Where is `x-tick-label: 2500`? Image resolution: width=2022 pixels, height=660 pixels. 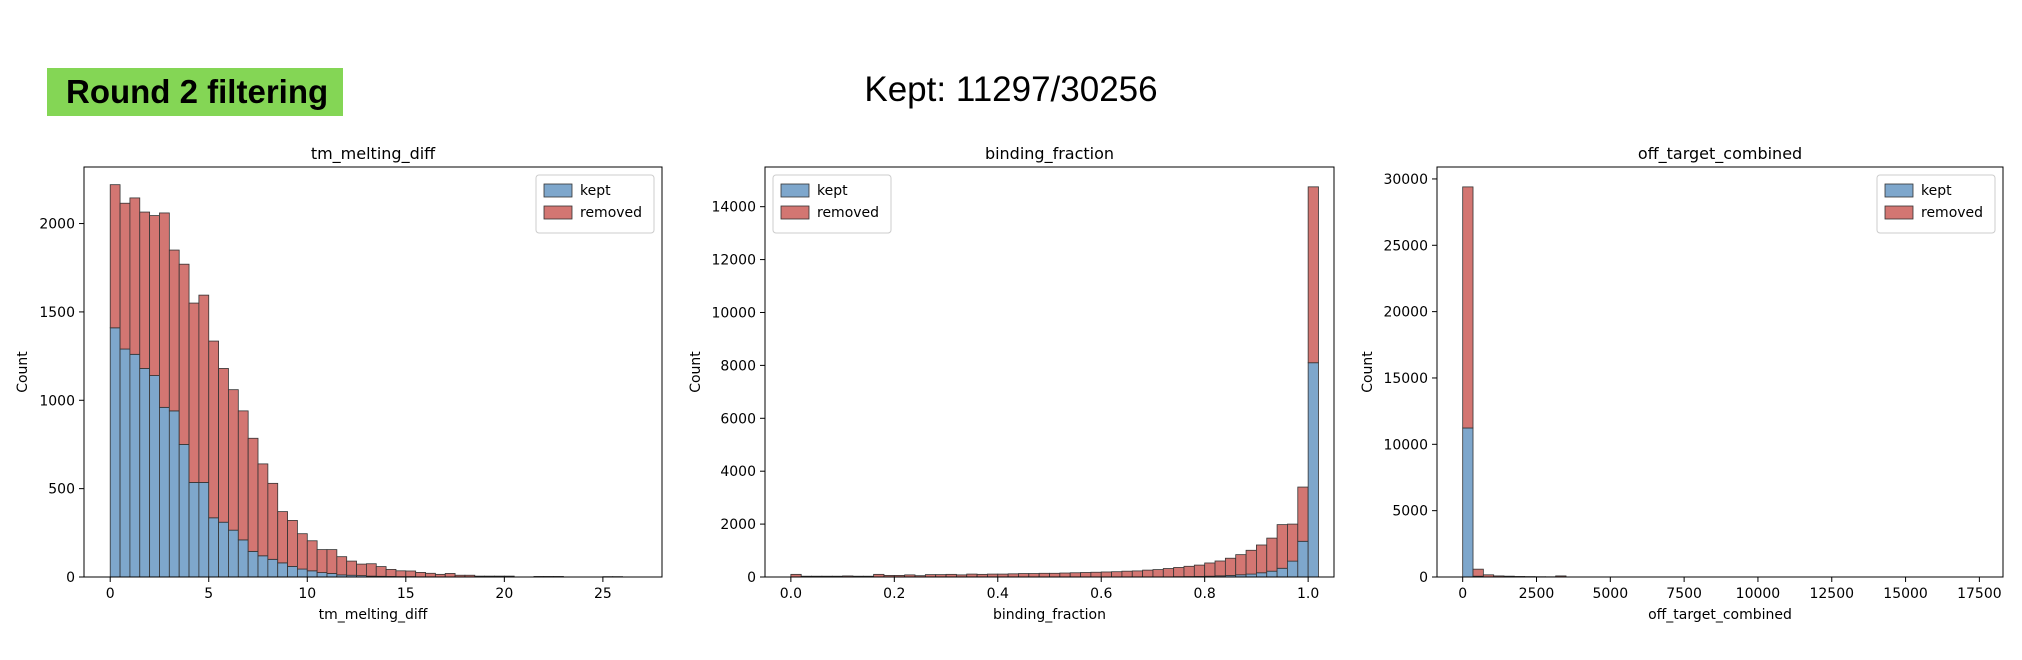
x-tick-label: 2500 is located at coordinates (1537, 594).